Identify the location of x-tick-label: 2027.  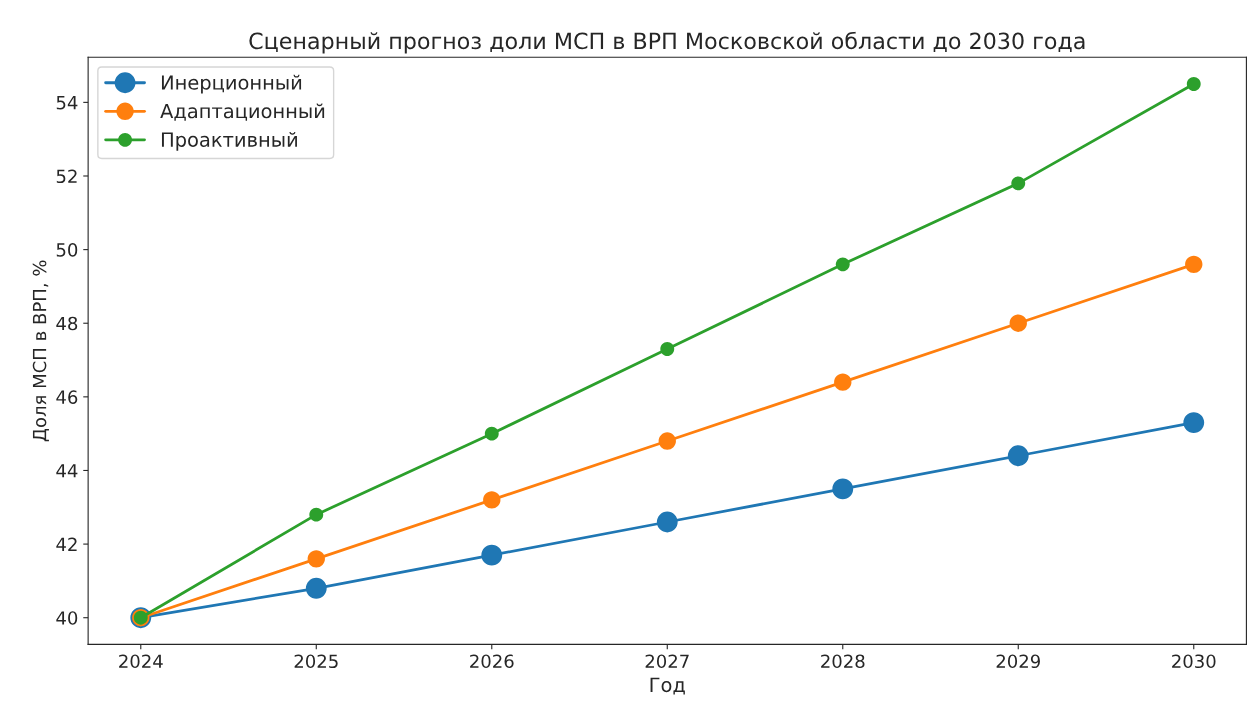
(667, 661).